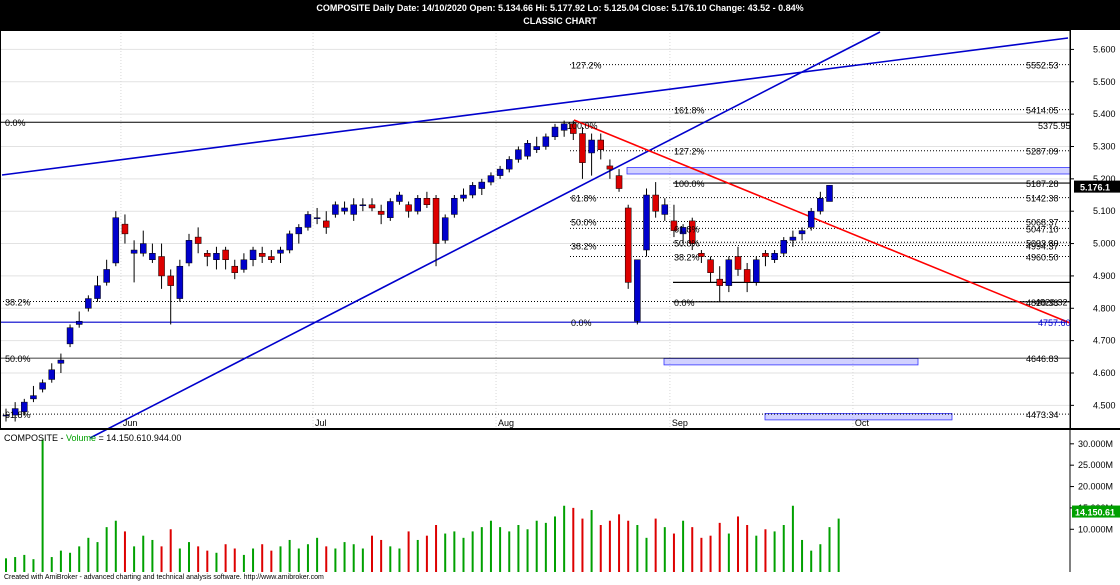 The height and width of the screenshot is (585, 1120). Describe the element at coordinates (1095, 465) in the screenshot. I see `volume-tick-label: 25.000M` at that location.